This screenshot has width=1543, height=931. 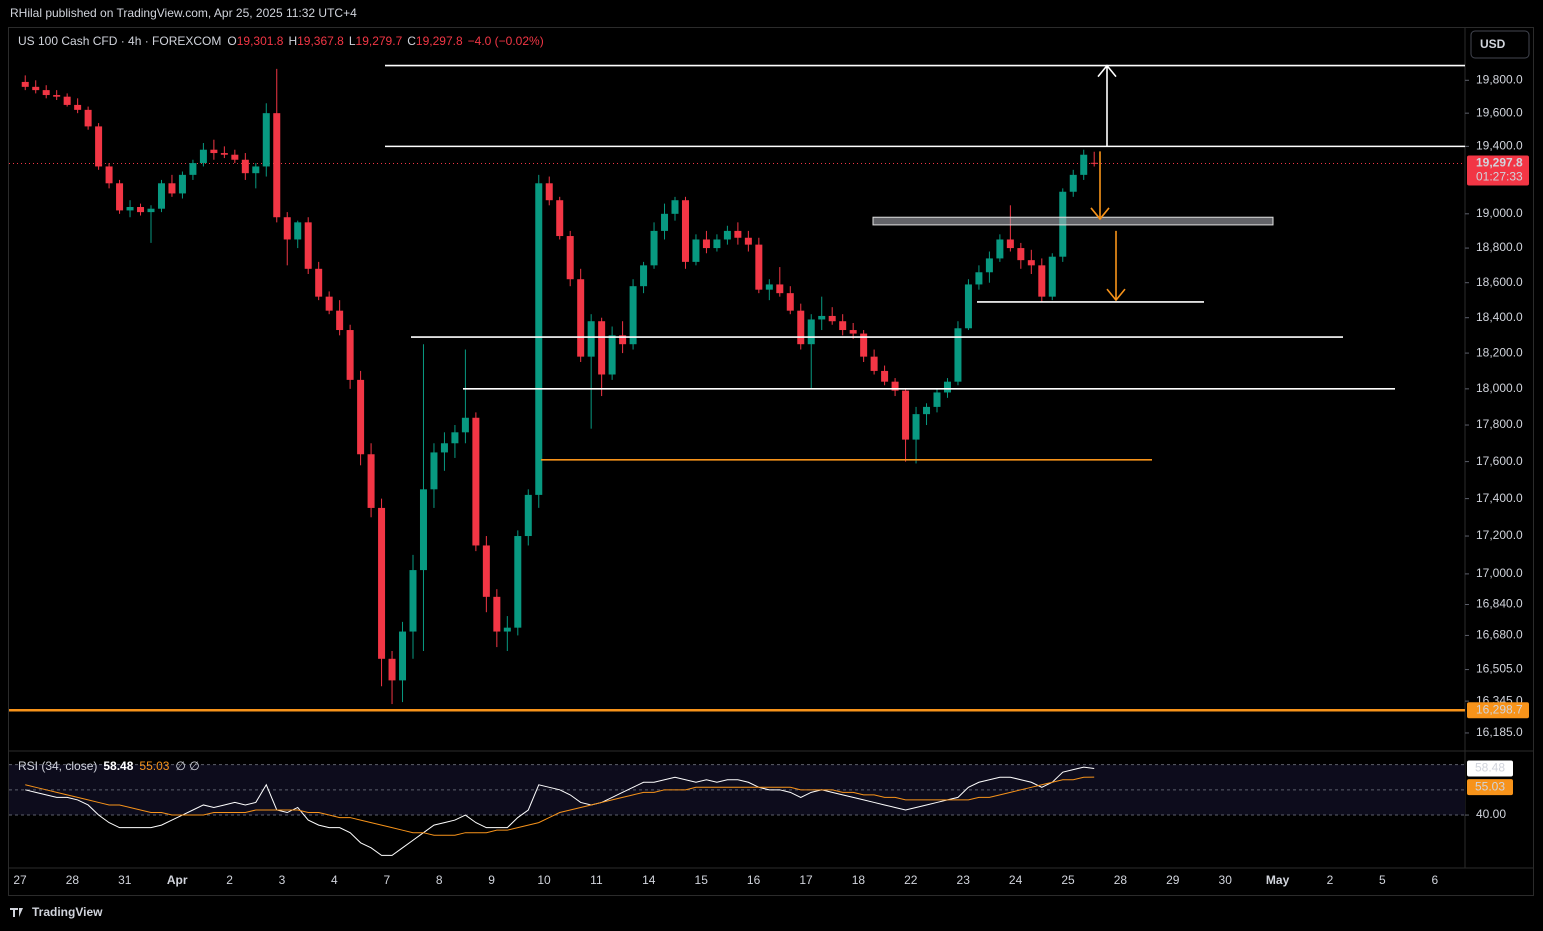 What do you see at coordinates (1490, 768) in the screenshot?
I see `rsi-tag` at bounding box center [1490, 768].